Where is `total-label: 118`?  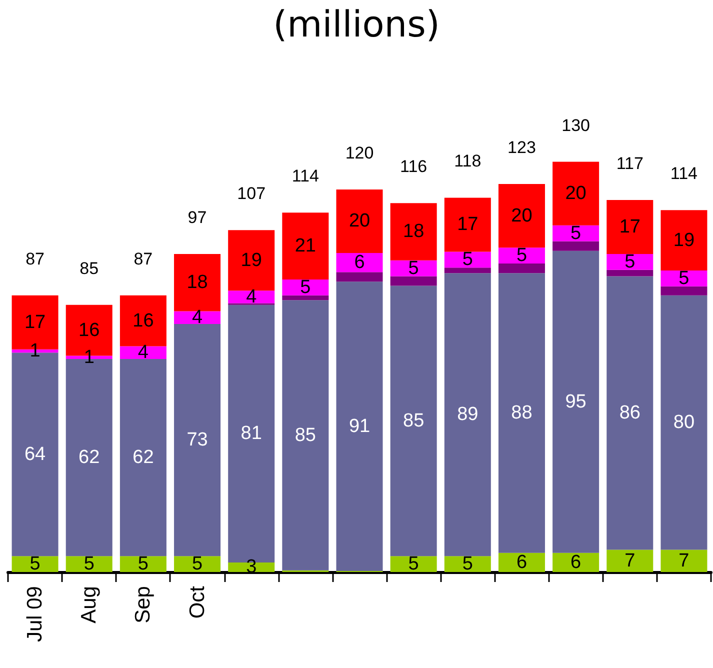
total-label: 118 is located at coordinates (468, 161).